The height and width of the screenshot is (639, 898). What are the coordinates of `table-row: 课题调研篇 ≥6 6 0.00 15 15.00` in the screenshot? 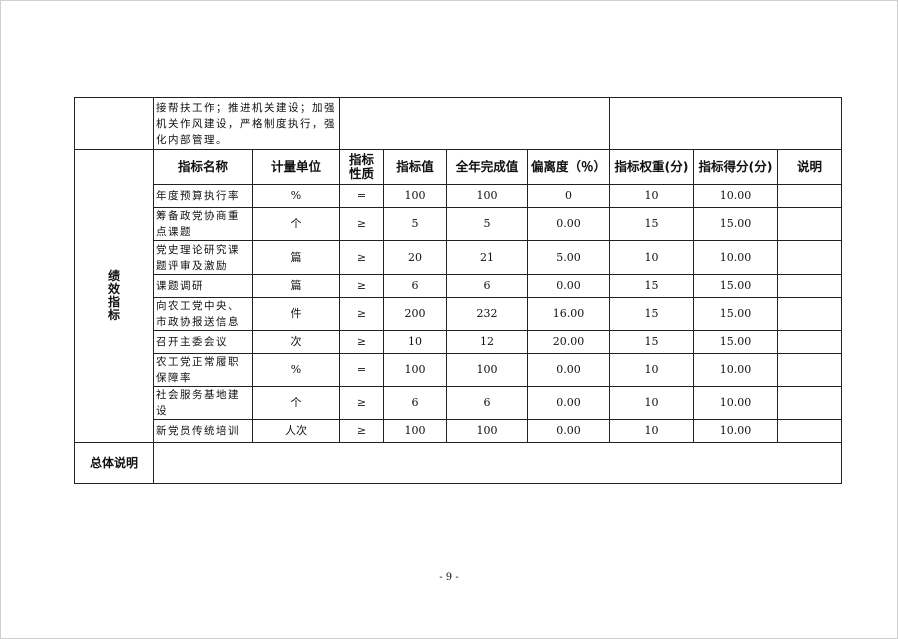 It's located at (459, 286).